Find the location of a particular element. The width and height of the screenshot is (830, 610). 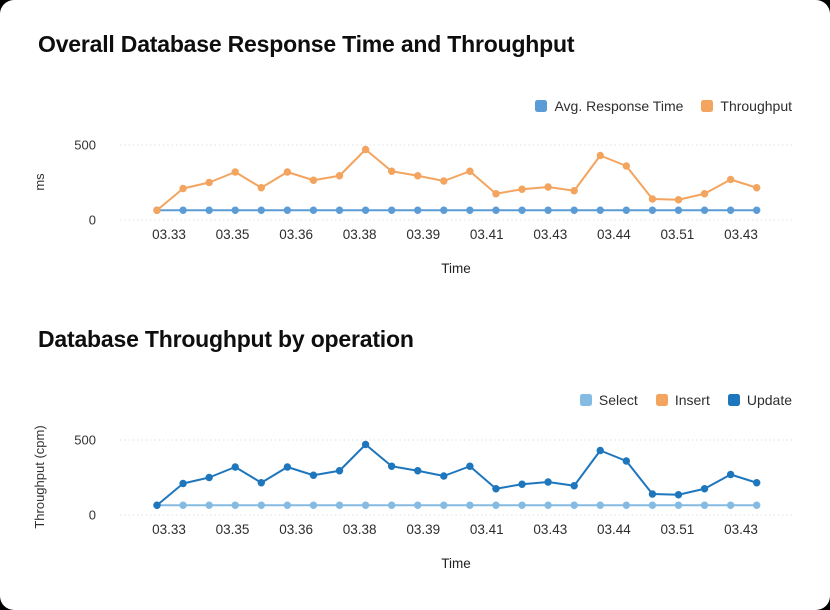

legend-label: Update is located at coordinates (769, 400).